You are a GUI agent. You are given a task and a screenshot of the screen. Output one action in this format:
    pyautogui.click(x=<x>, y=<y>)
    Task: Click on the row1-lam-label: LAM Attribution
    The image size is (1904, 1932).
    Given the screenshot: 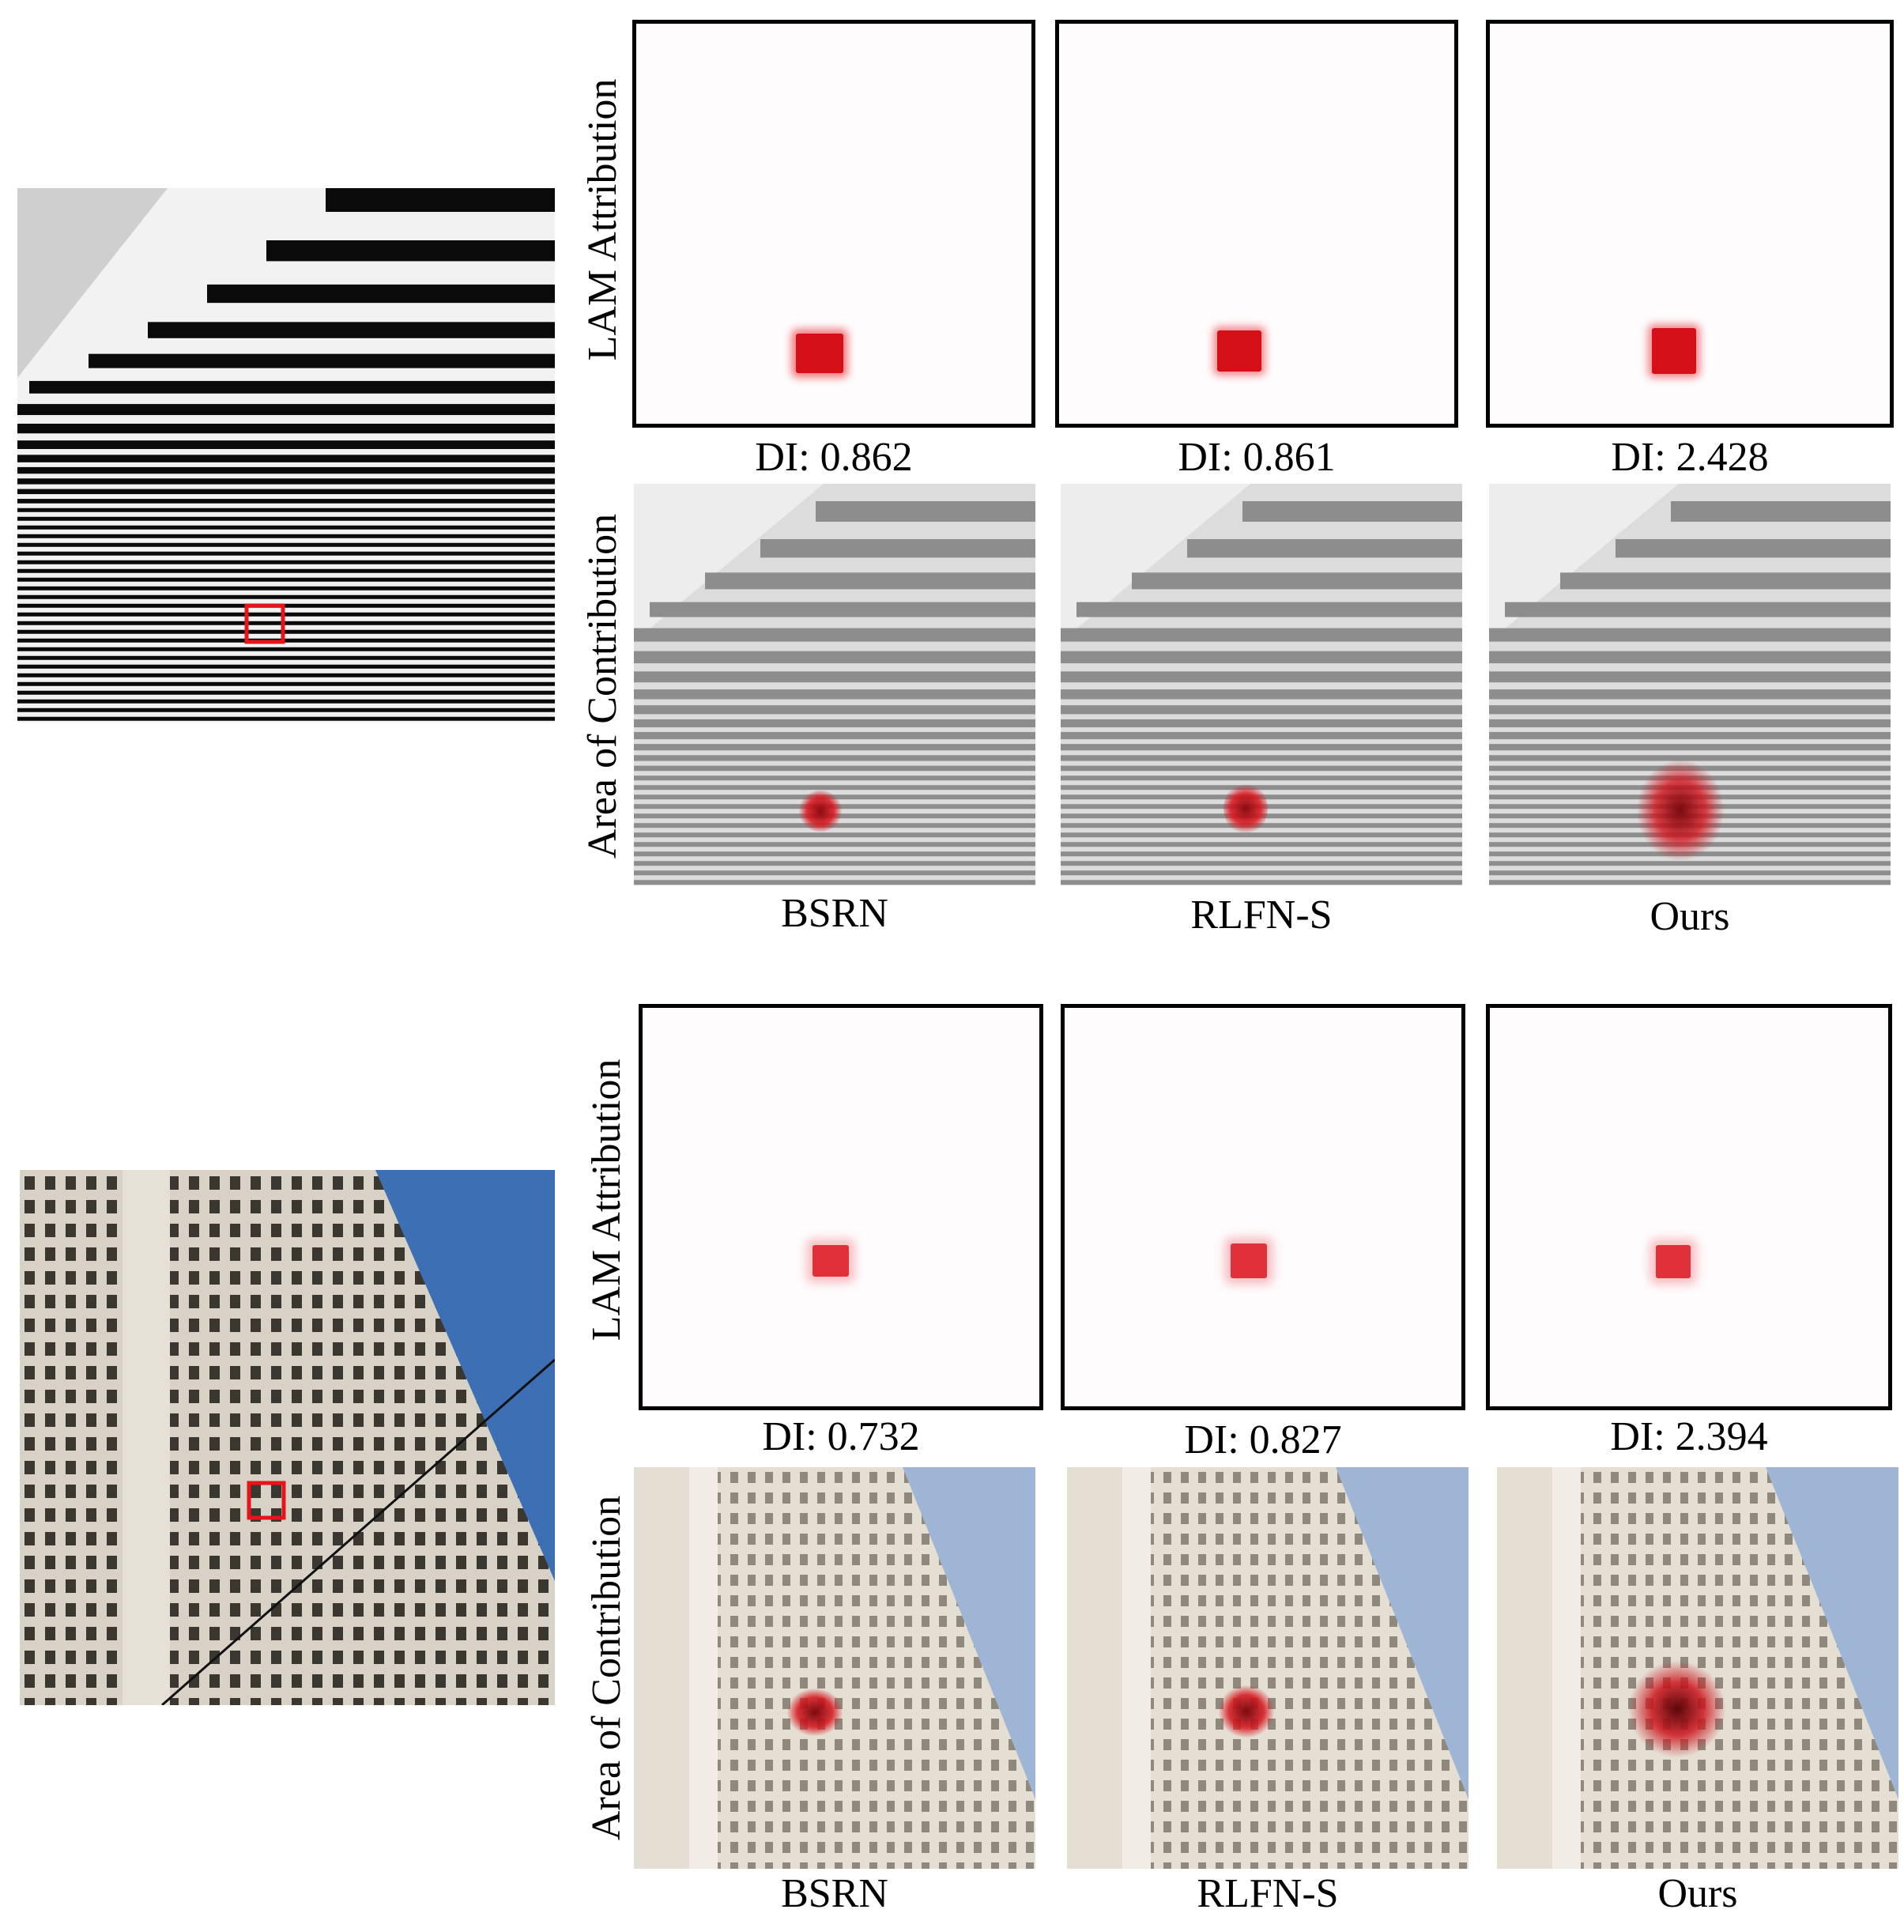 What is the action you would take?
    pyautogui.click(x=602, y=219)
    